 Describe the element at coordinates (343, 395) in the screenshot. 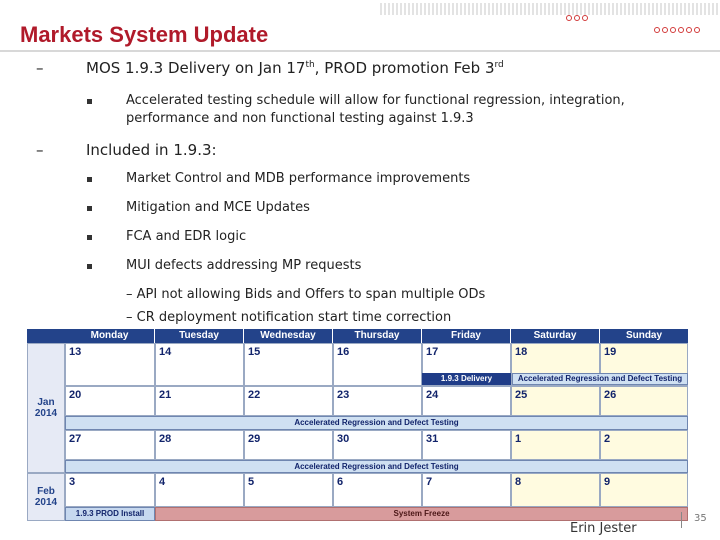

I see `day-number: 23` at that location.